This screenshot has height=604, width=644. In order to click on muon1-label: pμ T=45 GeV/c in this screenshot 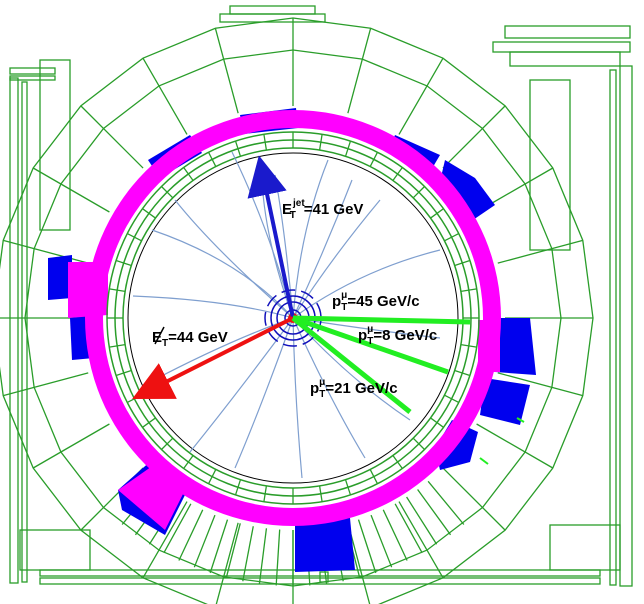, I will do `click(376, 301)`.